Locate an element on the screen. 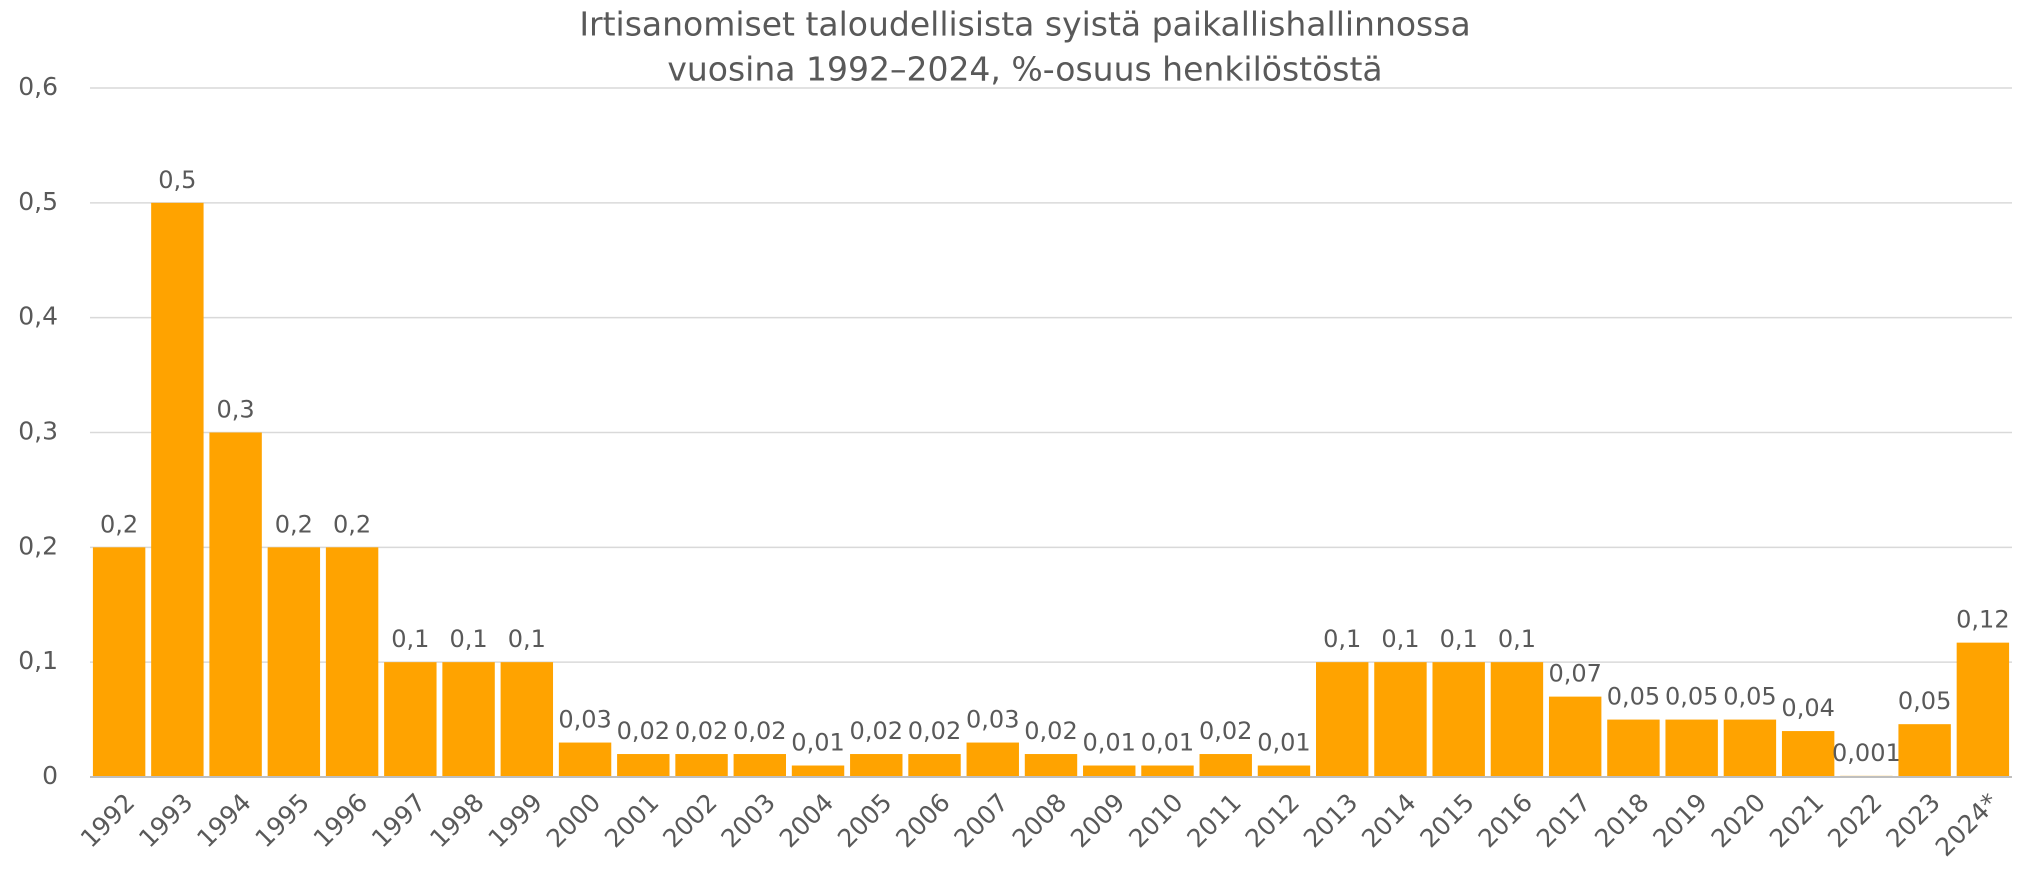  x-tick-label: 1997 is located at coordinates (398, 820).